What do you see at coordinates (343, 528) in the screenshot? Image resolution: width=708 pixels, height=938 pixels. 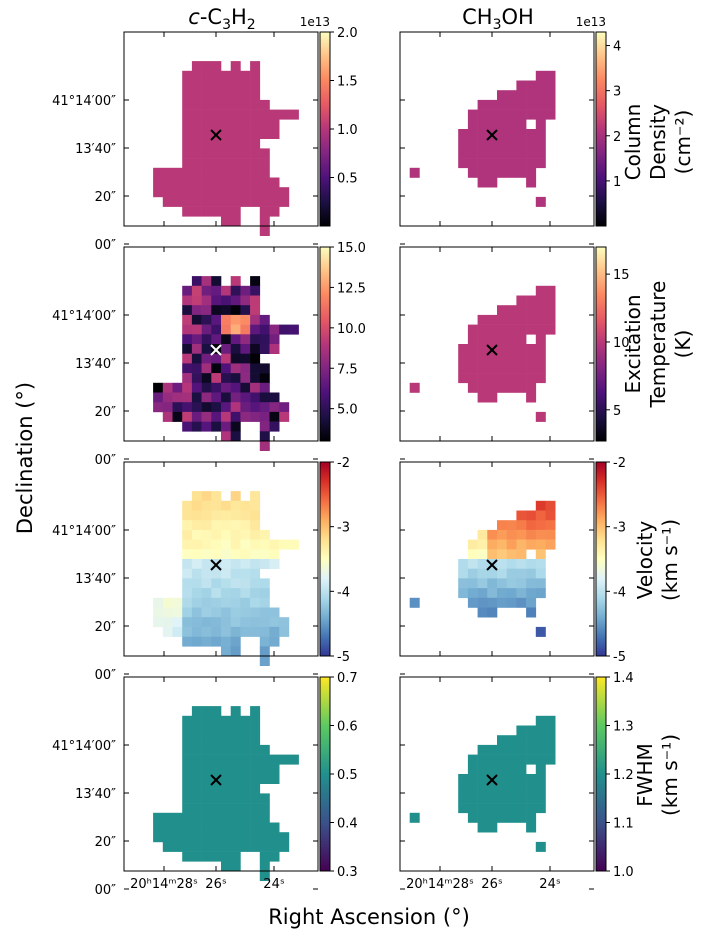 I see `colorbar-tick-label: -3` at bounding box center [343, 528].